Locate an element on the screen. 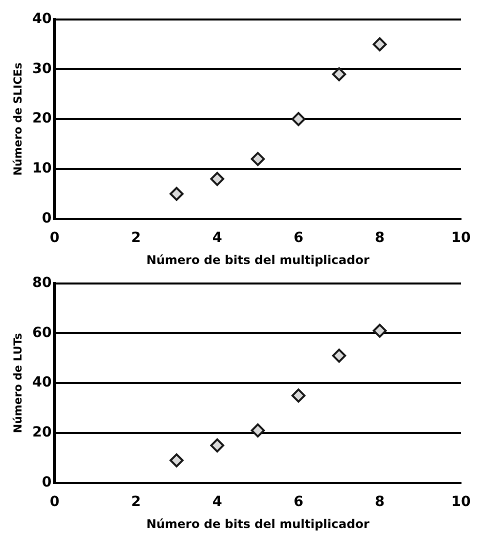  y-tick-label: 10 is located at coordinates (42, 168).